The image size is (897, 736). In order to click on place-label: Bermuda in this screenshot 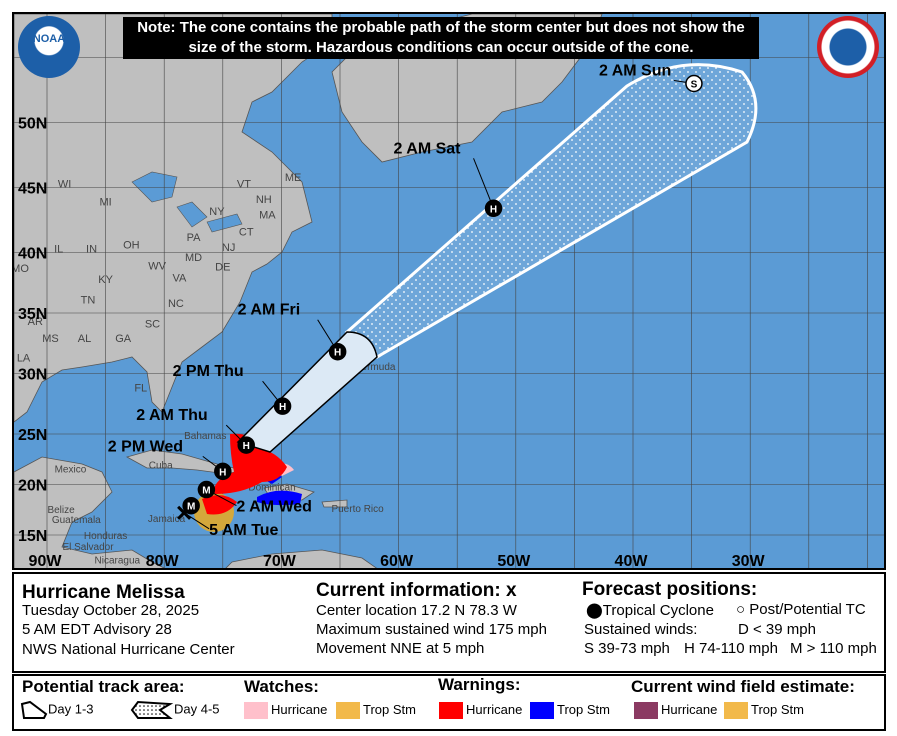, I will do `click(375, 367)`.